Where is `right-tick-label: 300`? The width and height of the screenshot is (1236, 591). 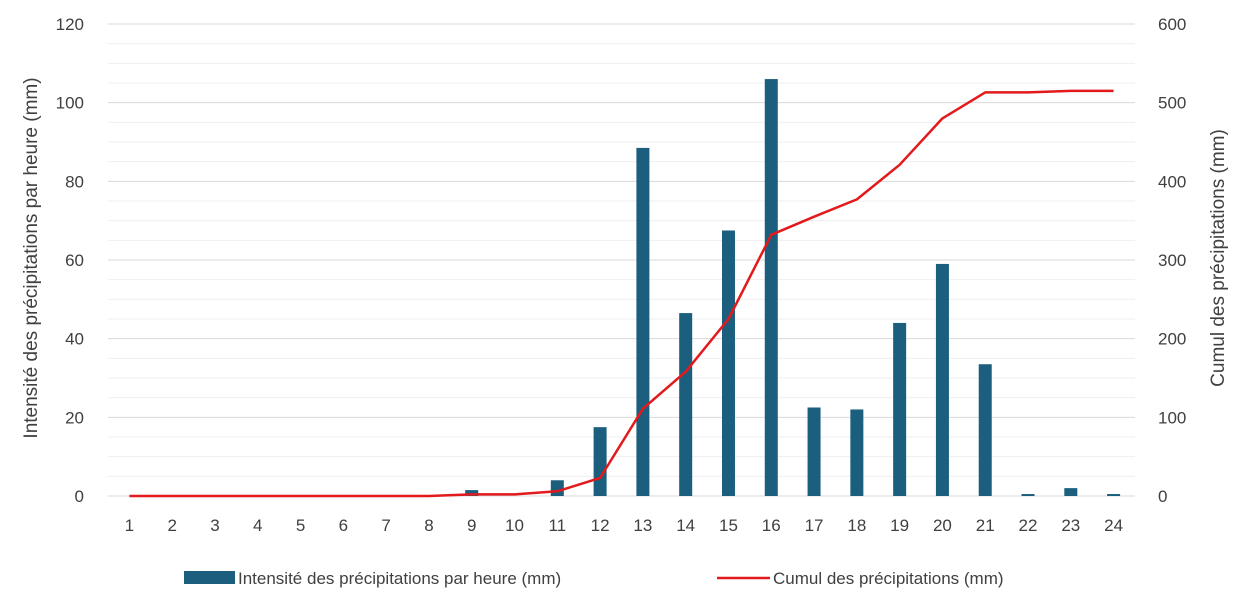
right-tick-label: 300 is located at coordinates (1172, 260).